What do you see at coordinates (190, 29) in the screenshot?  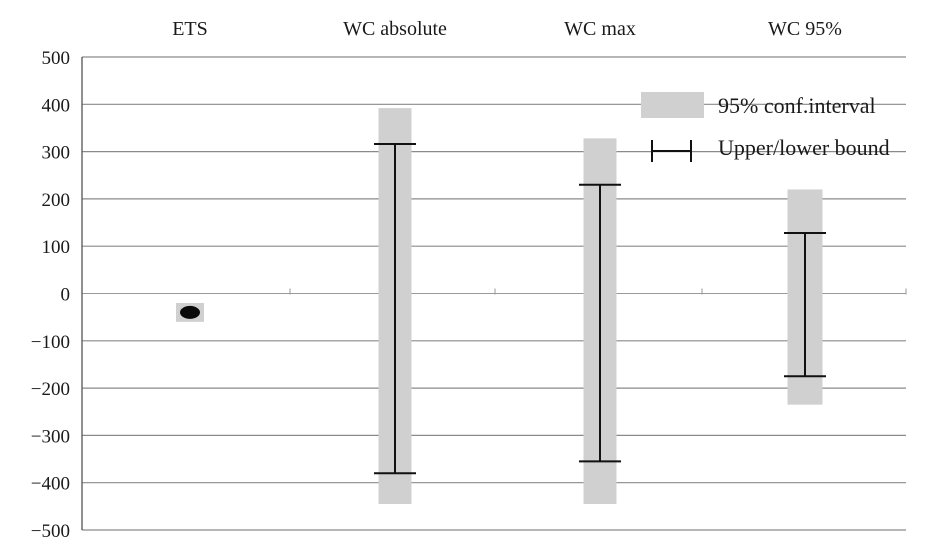 I see `category-label: ETS` at bounding box center [190, 29].